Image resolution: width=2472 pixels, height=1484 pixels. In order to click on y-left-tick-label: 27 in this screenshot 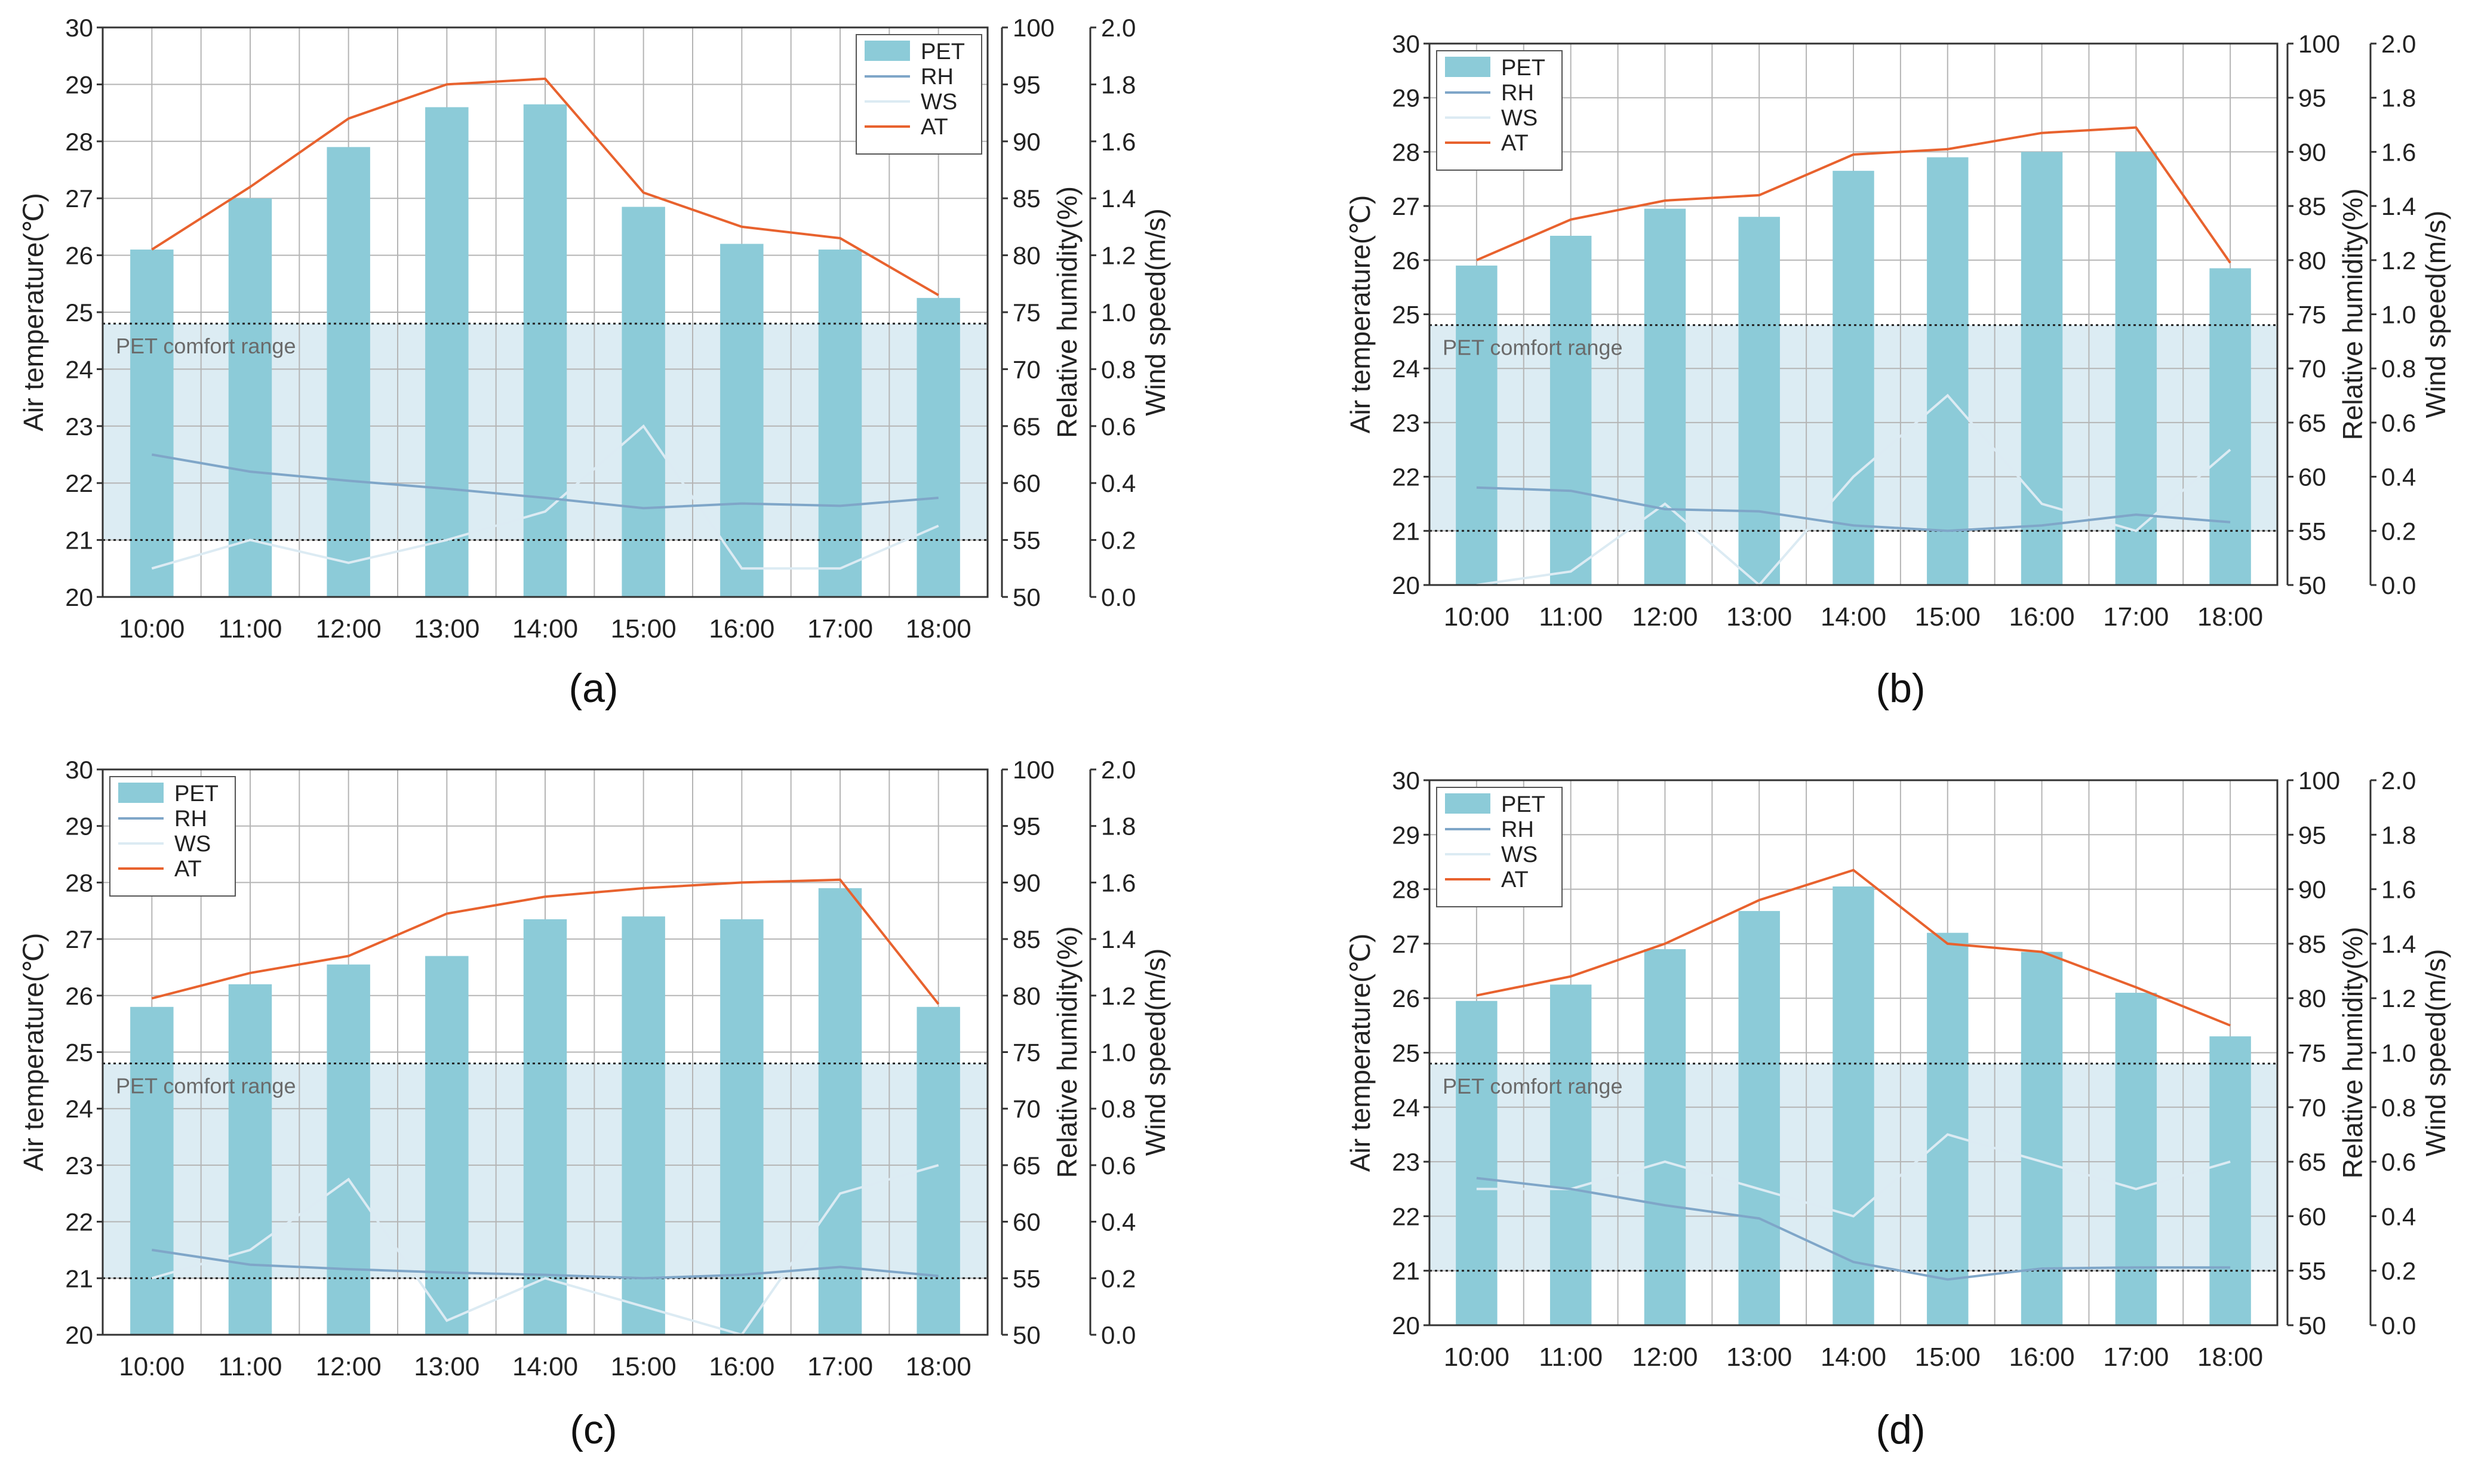, I will do `click(79, 199)`.